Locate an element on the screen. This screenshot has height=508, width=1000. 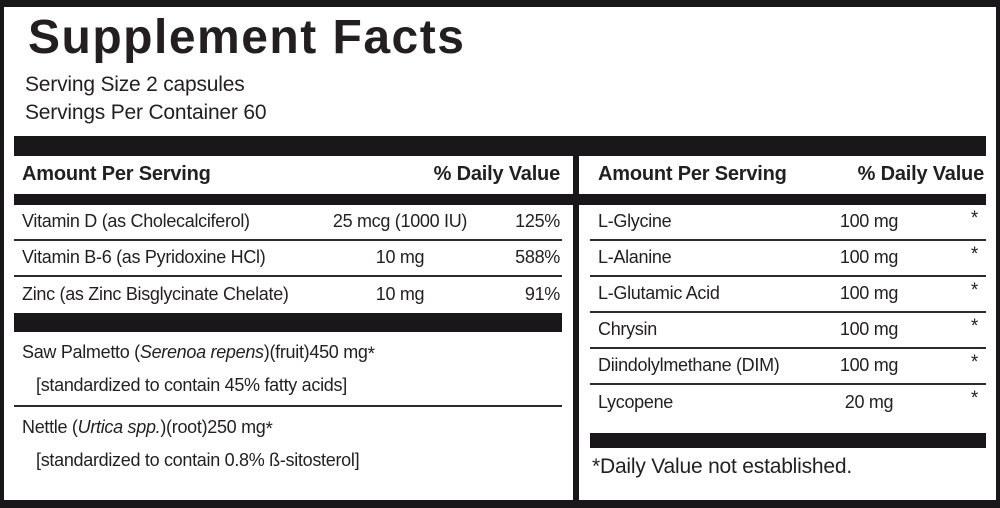
footnote-divider-bar is located at coordinates (788, 440).